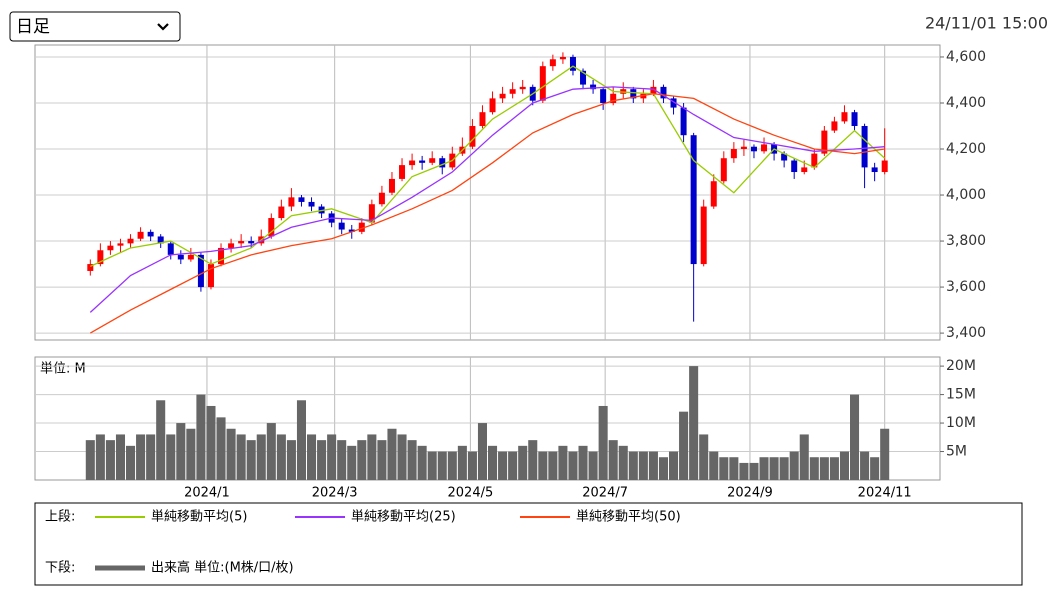  What do you see at coordinates (33, 27) in the screenshot?
I see `select-label: 日足` at bounding box center [33, 27].